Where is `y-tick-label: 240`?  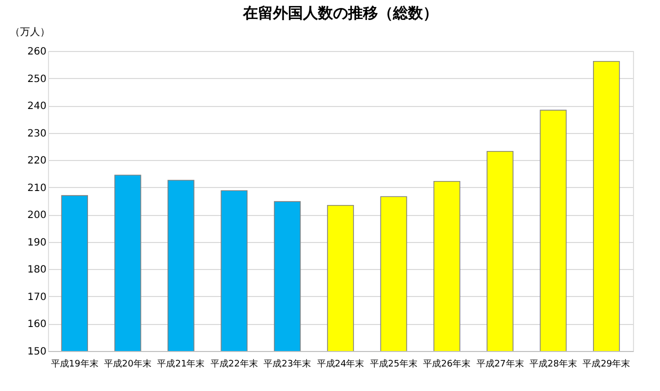 y-tick-label: 240 is located at coordinates (36, 106).